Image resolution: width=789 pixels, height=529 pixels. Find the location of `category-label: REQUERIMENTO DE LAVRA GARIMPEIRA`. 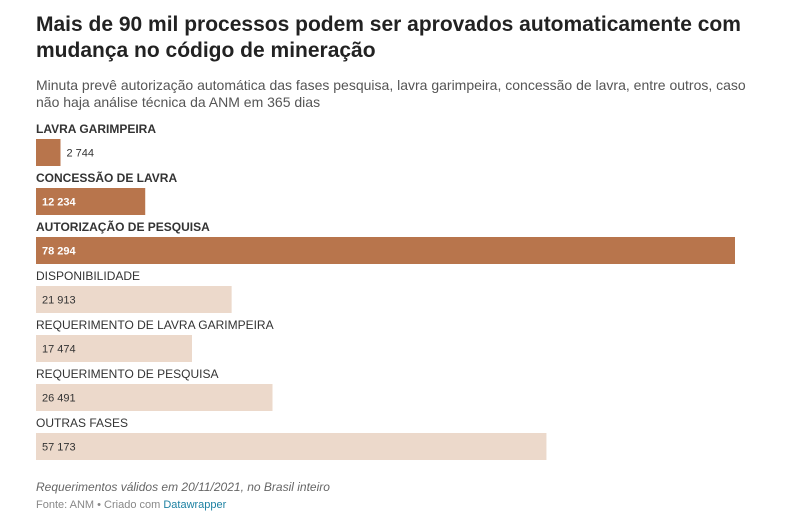

category-label: REQUERIMENTO DE LAVRA GARIMPEIRA is located at coordinates (155, 325).